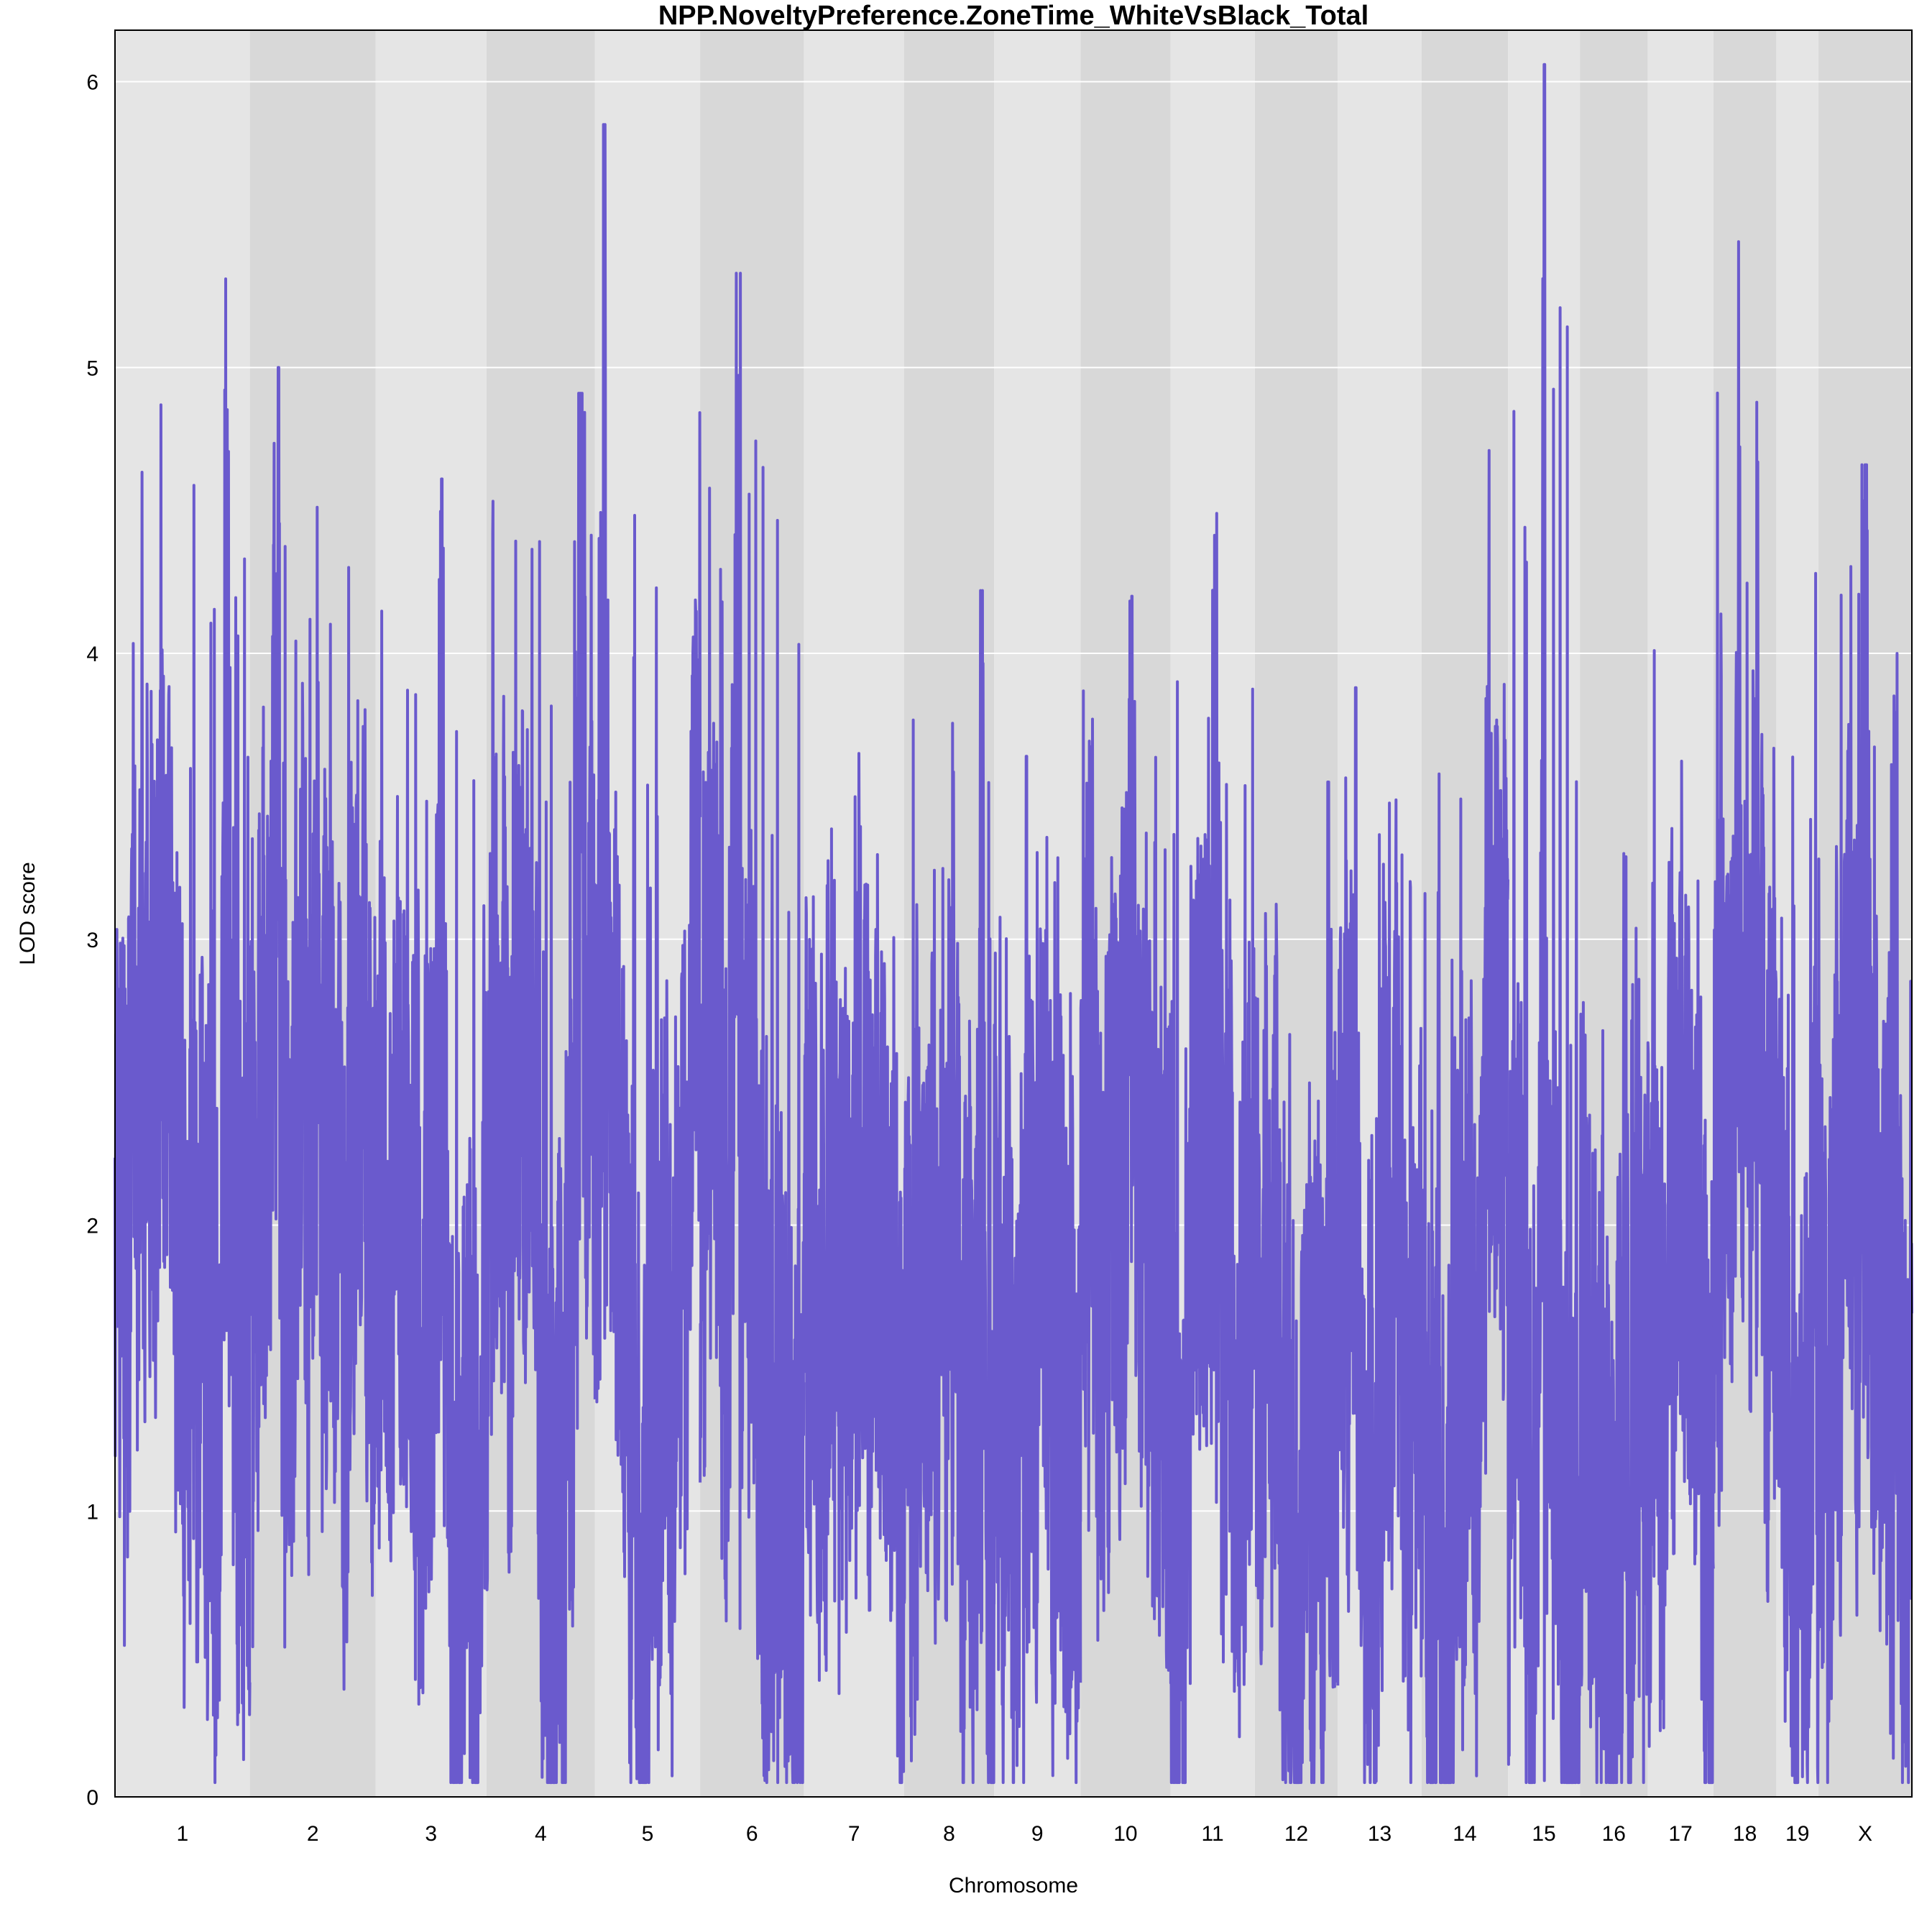  What do you see at coordinates (313, 1834) in the screenshot?
I see `x-tick-label: 2` at bounding box center [313, 1834].